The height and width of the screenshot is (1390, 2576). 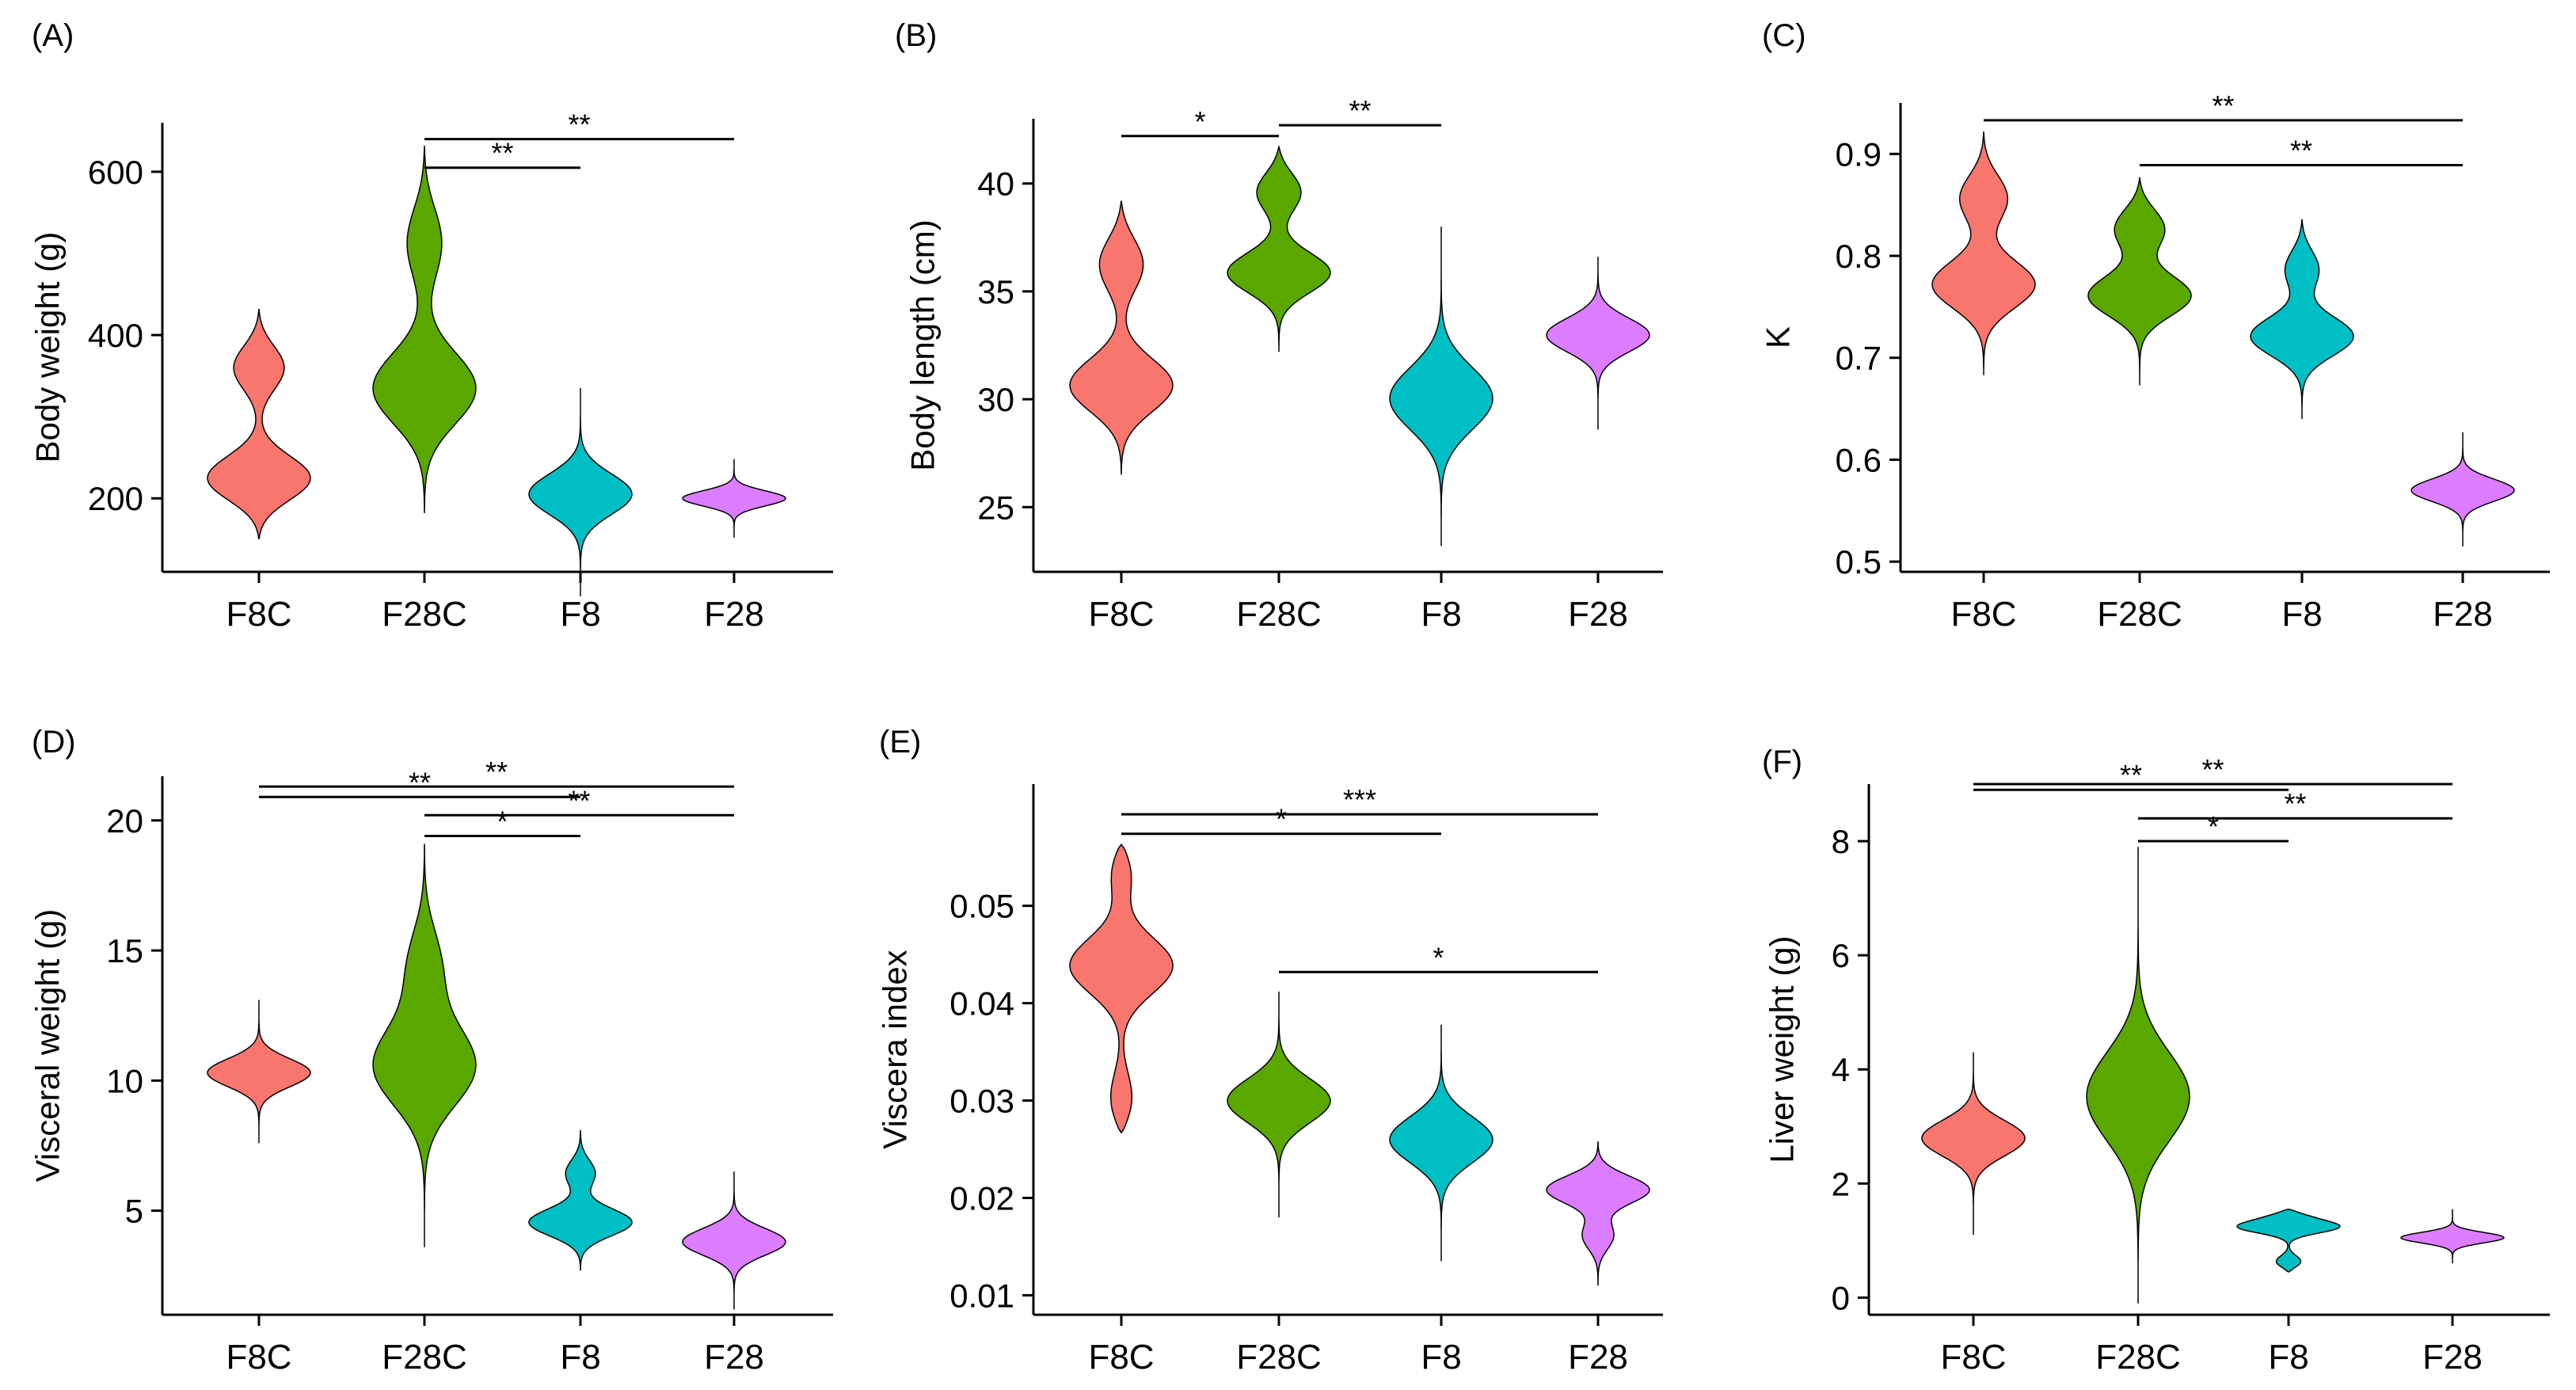 What do you see at coordinates (1841, 1069) in the screenshot?
I see `y-tick-label: 4` at bounding box center [1841, 1069].